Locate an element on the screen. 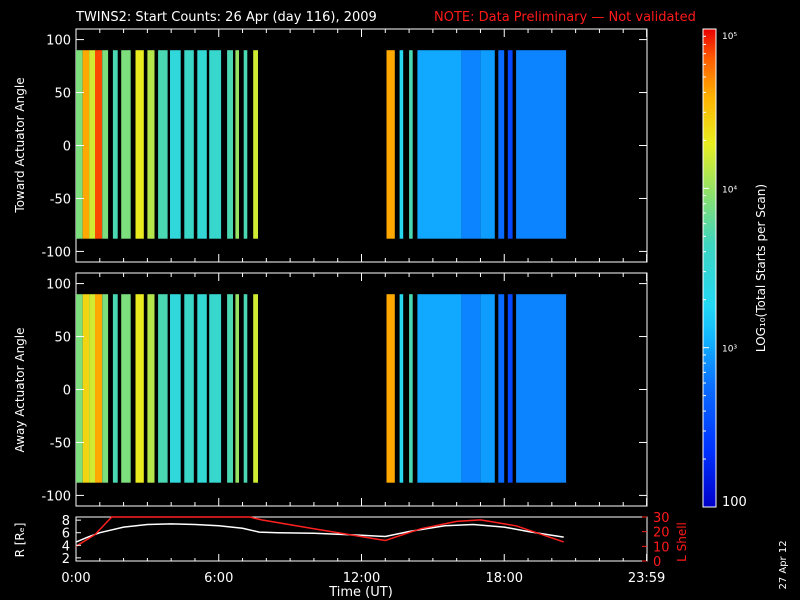 This screenshot has height=600, width=800. toward-ytick-label-3: -50 is located at coordinates (60, 199).